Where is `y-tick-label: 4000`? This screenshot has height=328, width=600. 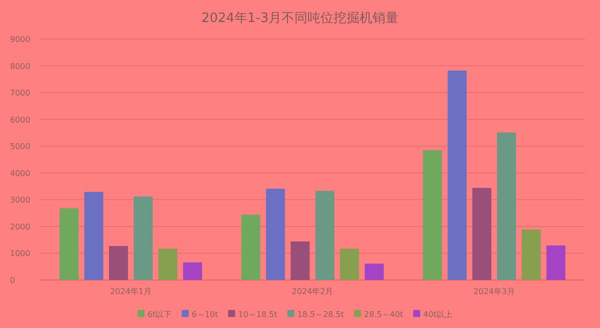 y-tick-label: 4000 is located at coordinates (20, 173).